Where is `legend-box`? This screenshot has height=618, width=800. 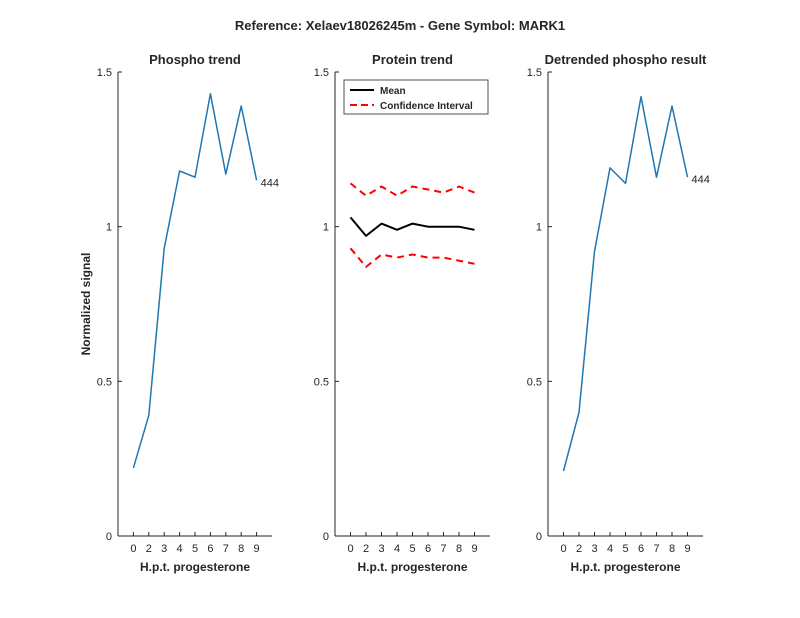 legend-box is located at coordinates (416, 97).